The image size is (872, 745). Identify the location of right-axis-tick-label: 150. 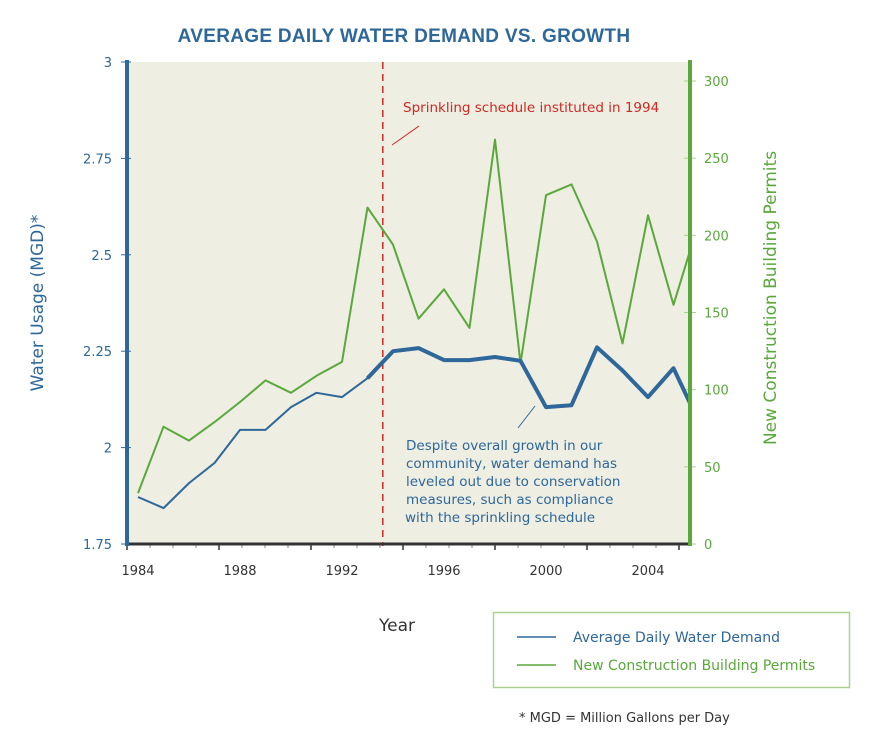
(716, 314).